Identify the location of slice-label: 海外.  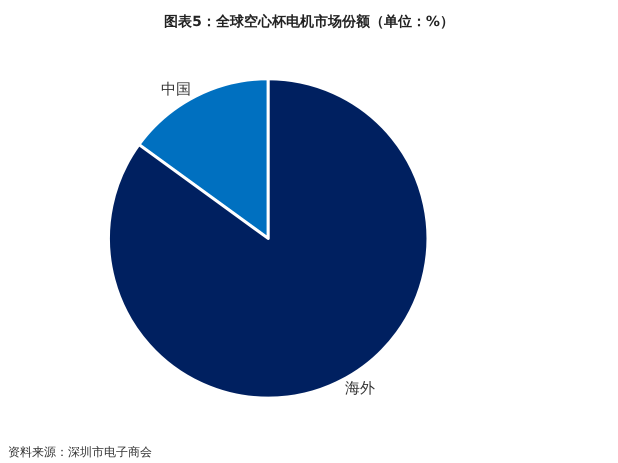
(360, 387).